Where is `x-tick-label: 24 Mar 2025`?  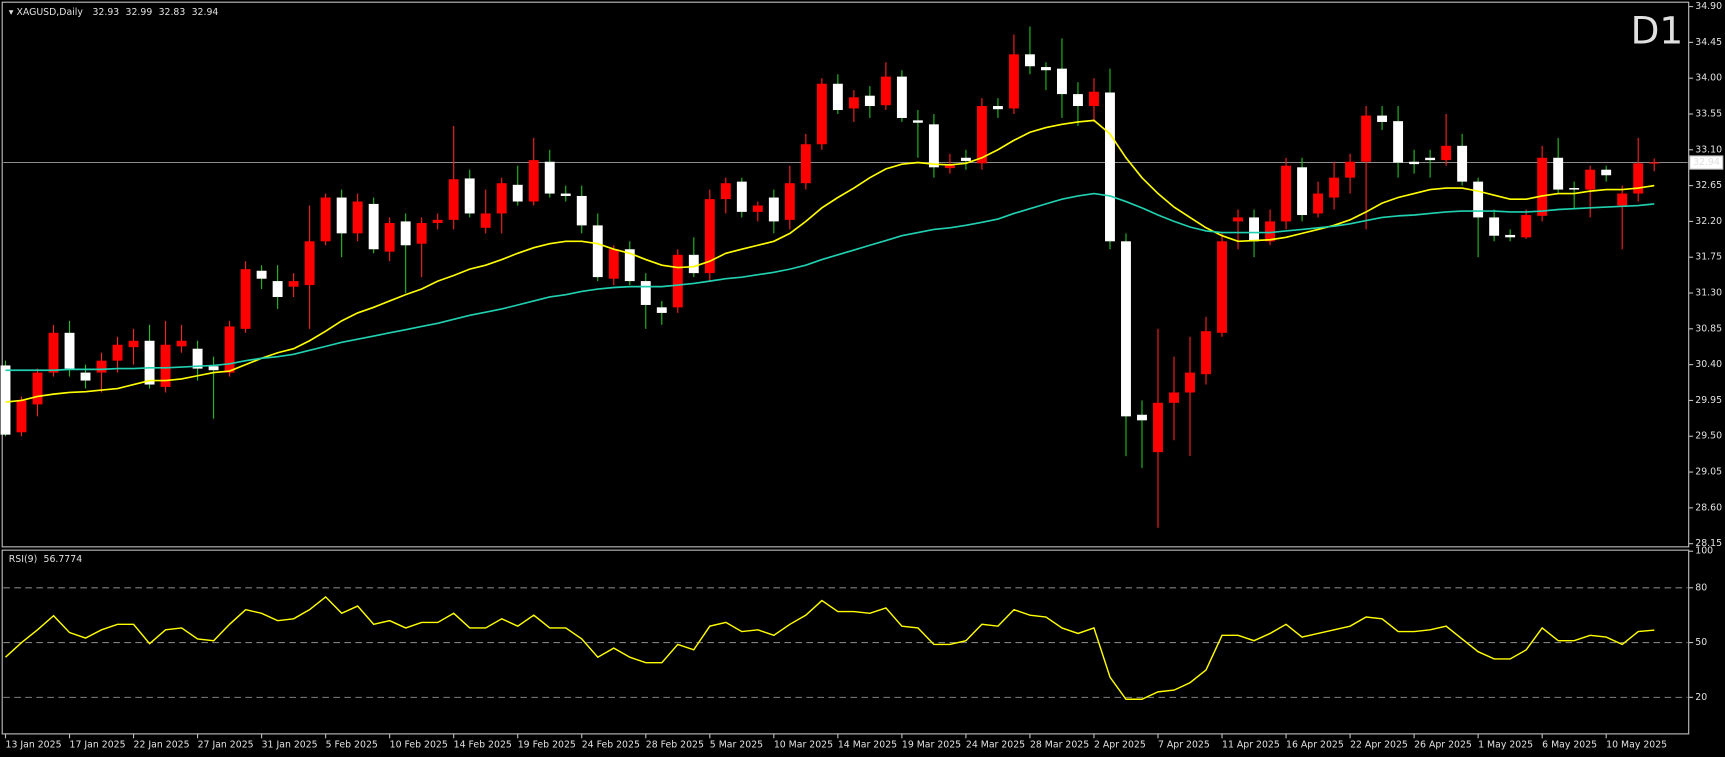 x-tick-label: 24 Mar 2025 is located at coordinates (995, 744).